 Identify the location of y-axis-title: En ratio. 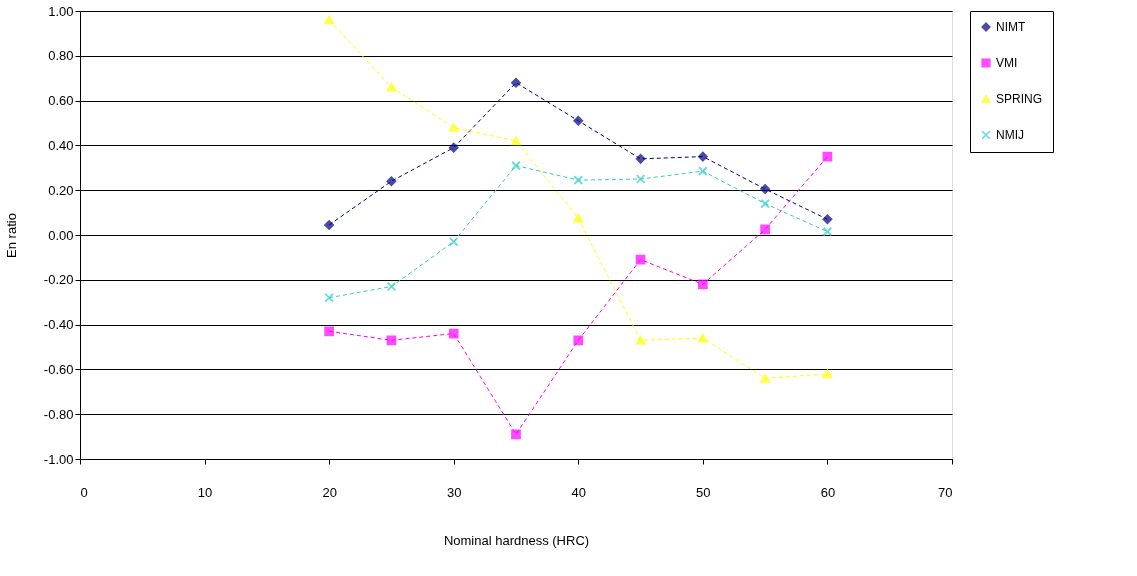
(11, 235).